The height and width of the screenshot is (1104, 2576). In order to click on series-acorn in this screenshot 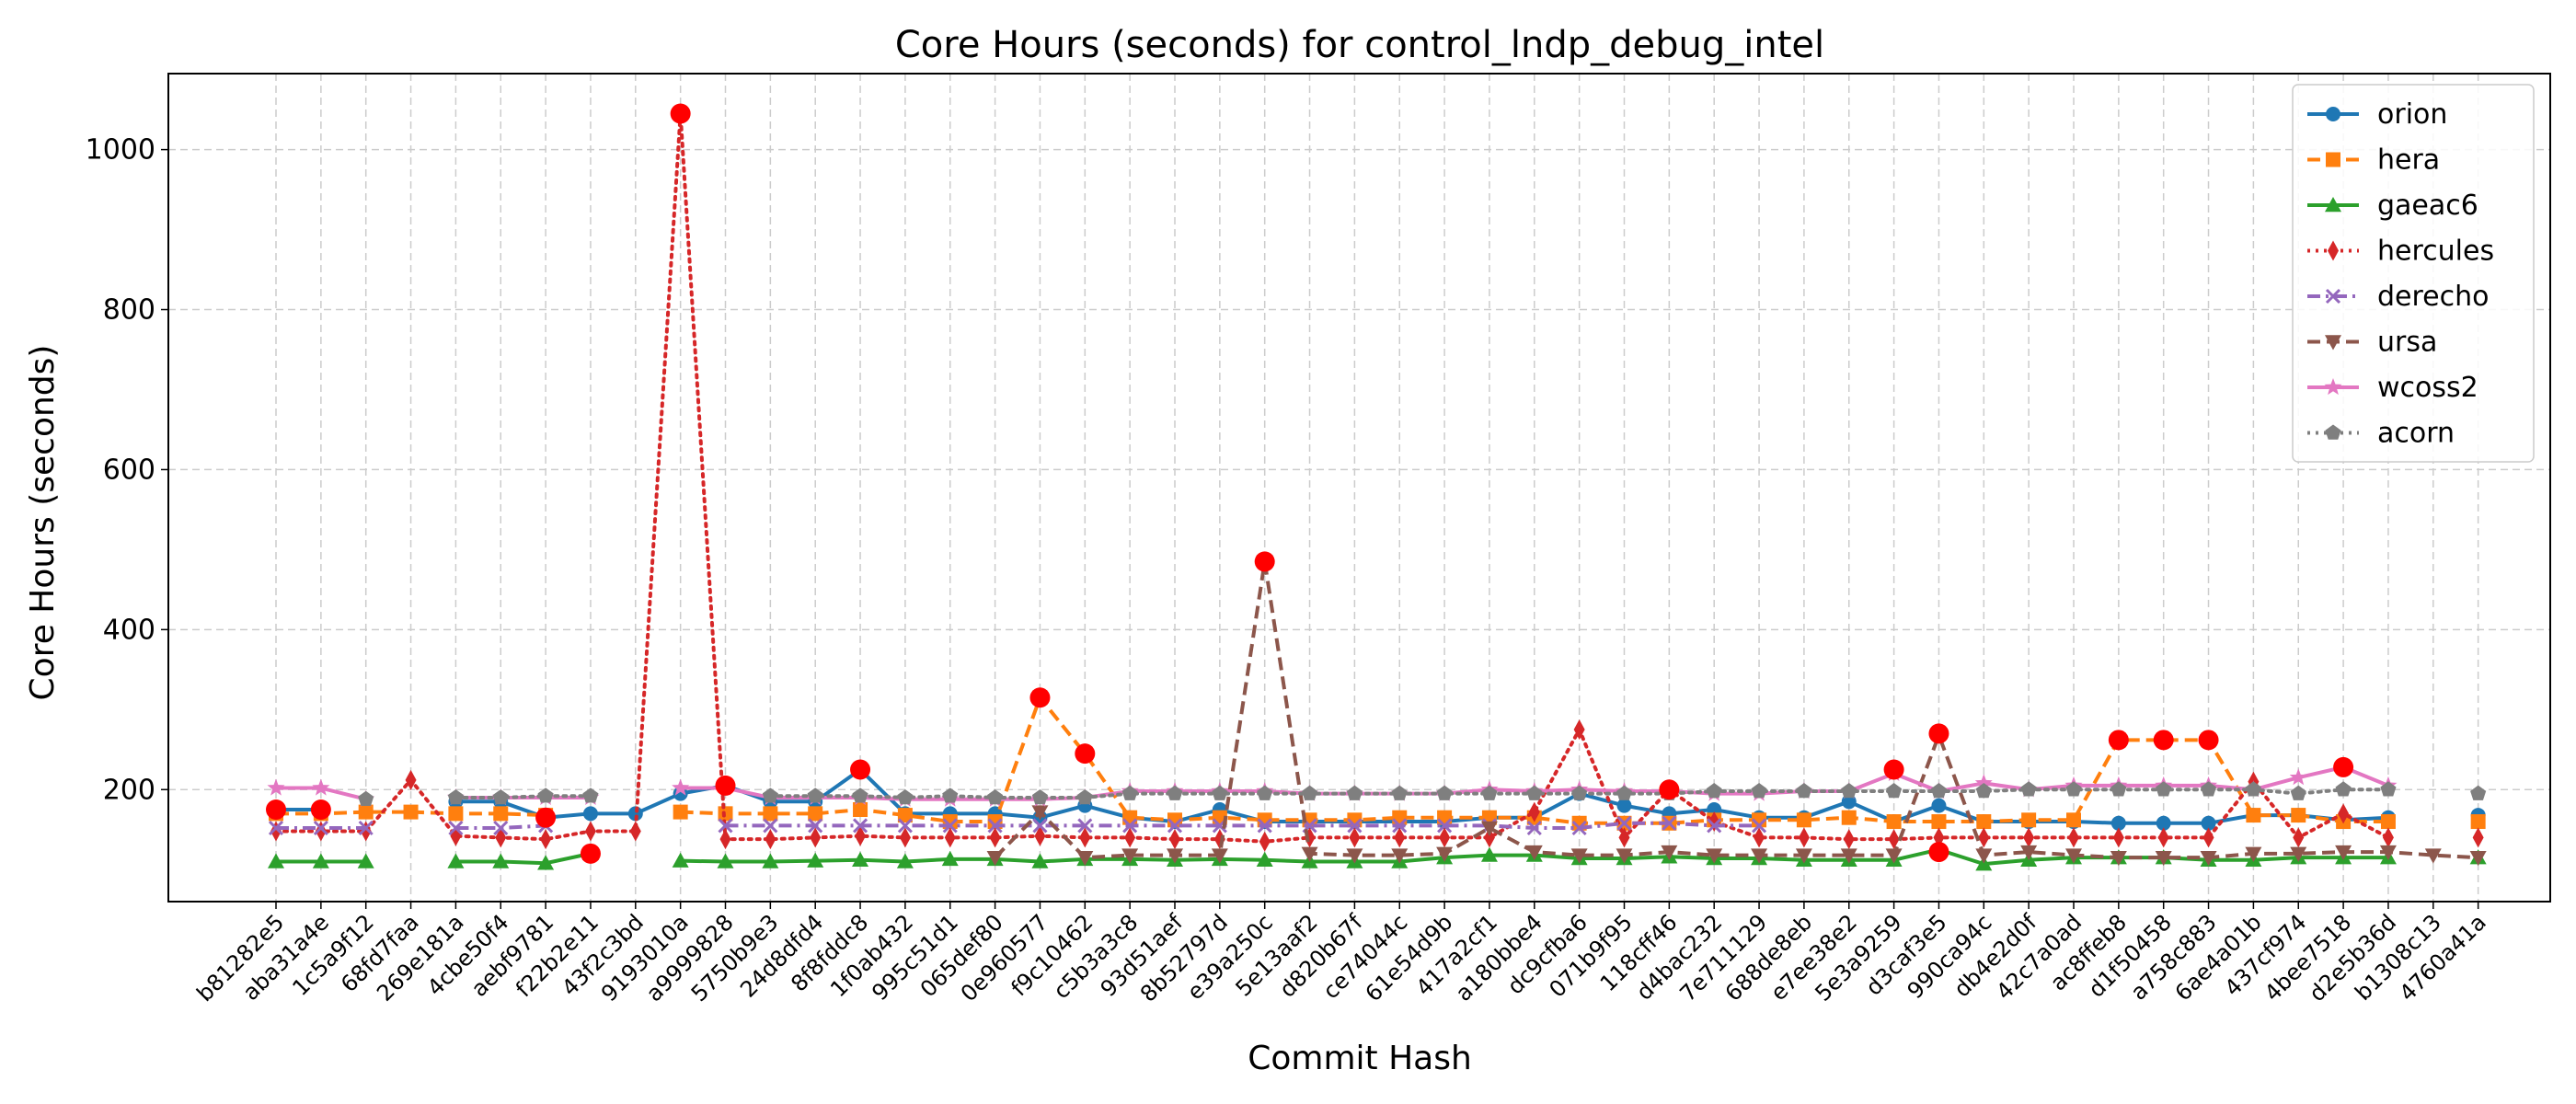, I will do `click(1422, 793)`.